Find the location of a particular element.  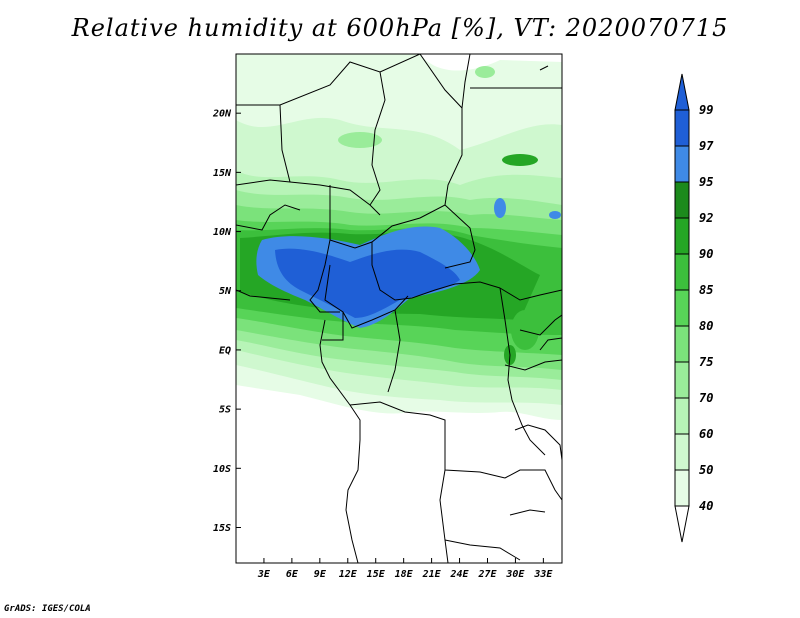

colorbar-label: 85 is located at coordinates (706, 290).